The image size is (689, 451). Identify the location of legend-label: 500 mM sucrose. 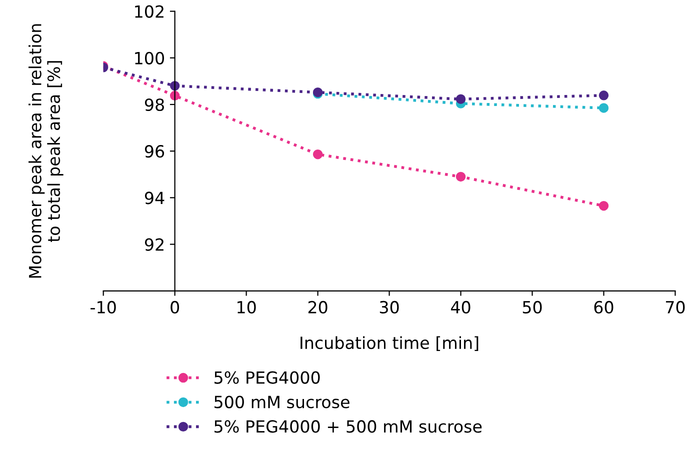
(282, 402).